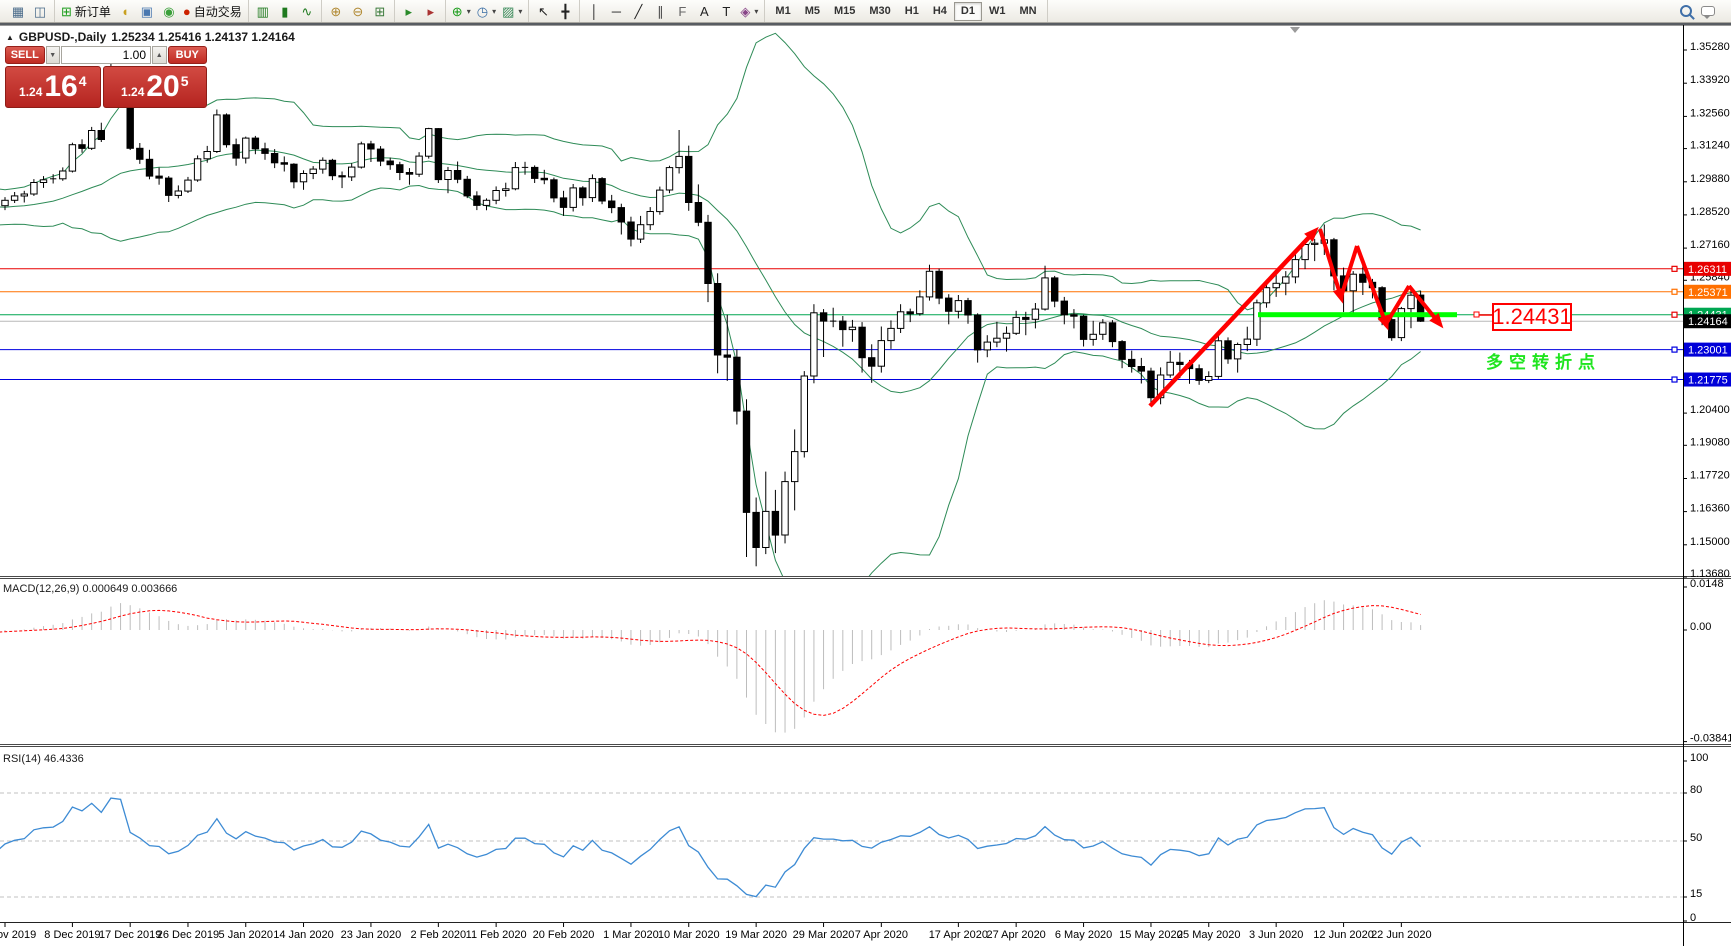 The height and width of the screenshot is (946, 1731). What do you see at coordinates (106, 55) in the screenshot?
I see `volume-input` at bounding box center [106, 55].